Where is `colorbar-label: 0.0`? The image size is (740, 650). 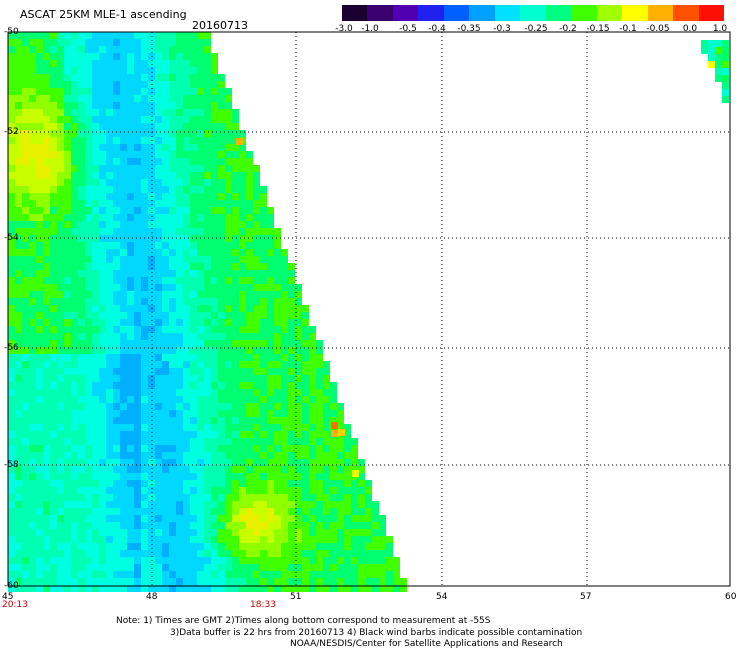
colorbar-label: 0.0 is located at coordinates (690, 29).